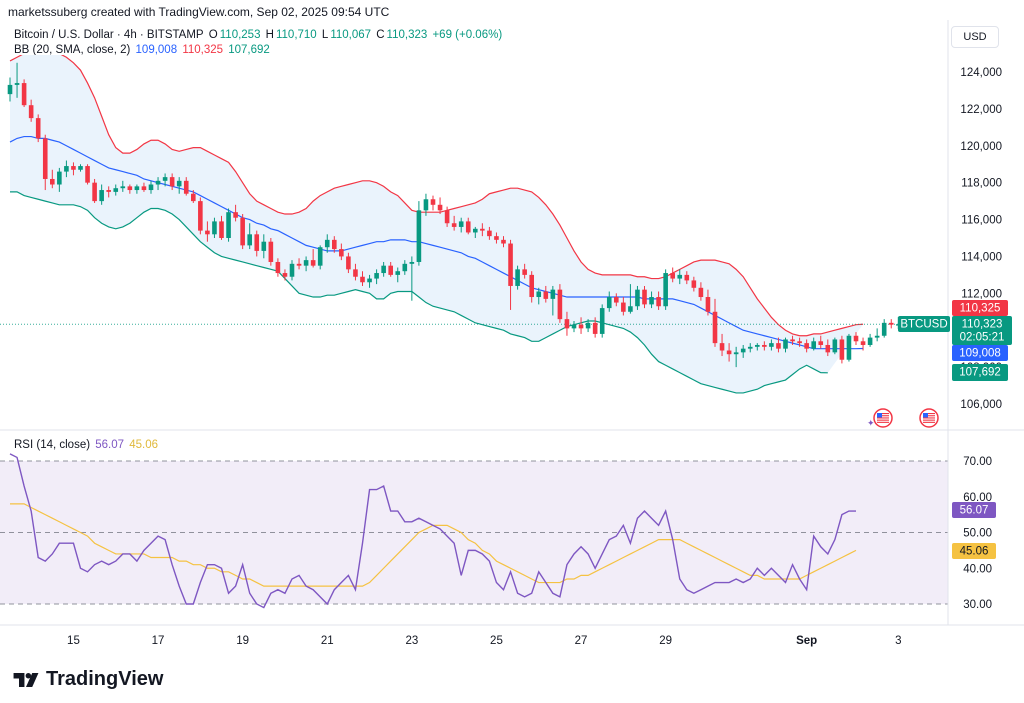  Describe the element at coordinates (496, 641) in the screenshot. I see `time-tick-label: 25` at that location.